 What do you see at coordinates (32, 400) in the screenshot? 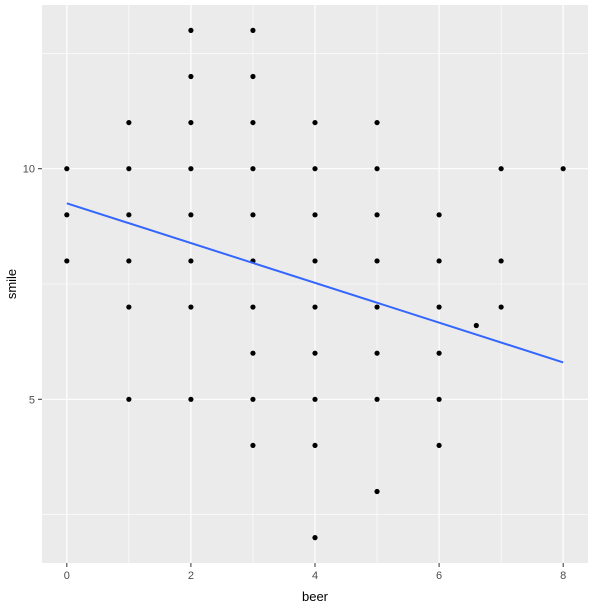
I see `y-tick-label: 5` at bounding box center [32, 400].